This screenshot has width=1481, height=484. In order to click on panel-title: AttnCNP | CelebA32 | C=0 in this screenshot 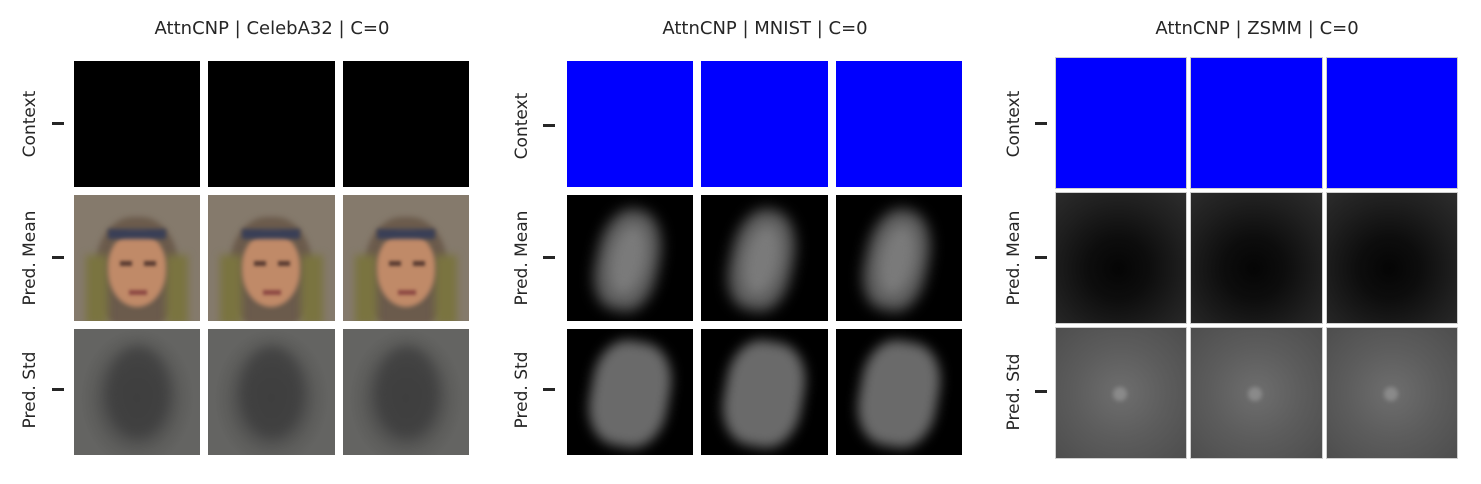, I will do `click(272, 28)`.